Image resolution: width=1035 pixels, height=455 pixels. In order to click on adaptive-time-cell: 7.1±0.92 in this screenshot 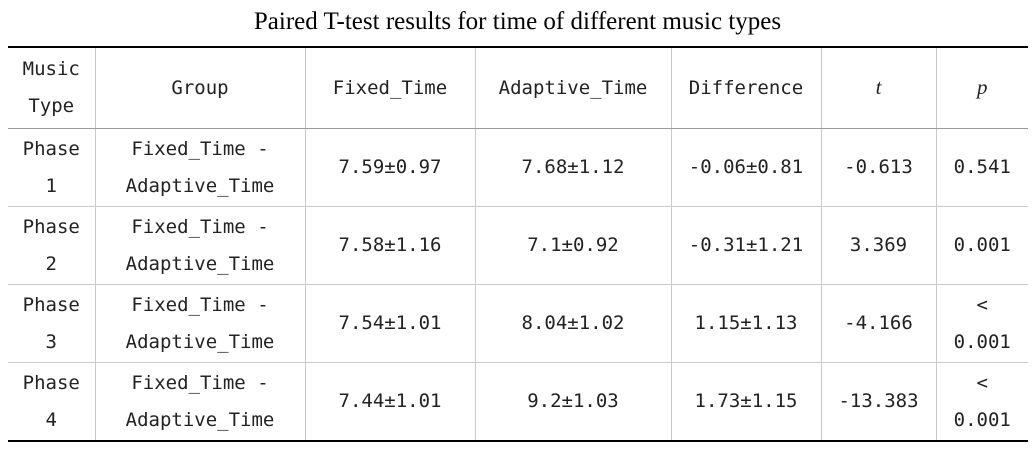, I will do `click(573, 245)`.